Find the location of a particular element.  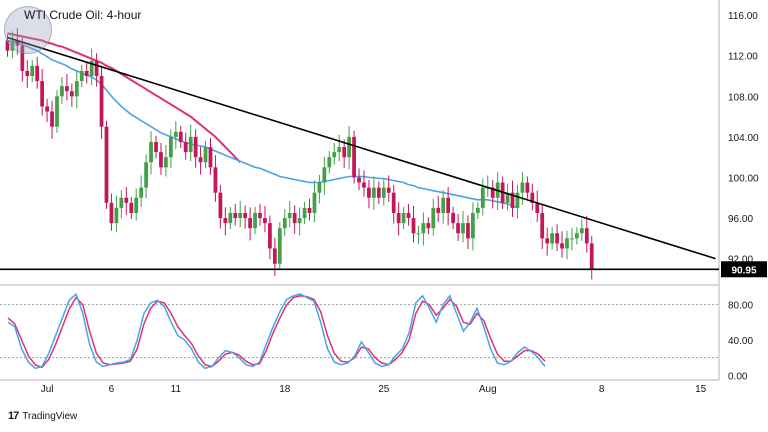

time-tick-label: Aug is located at coordinates (488, 389).